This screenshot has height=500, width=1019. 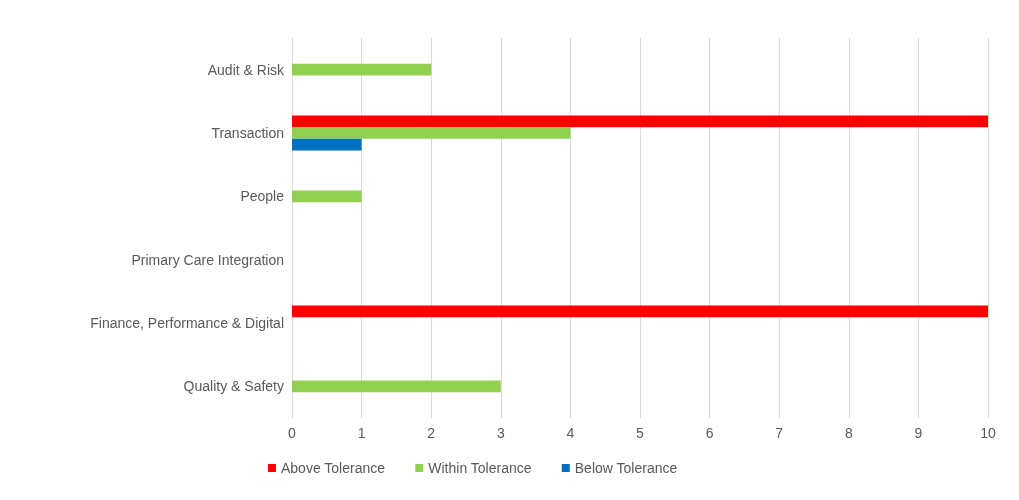 What do you see at coordinates (292, 433) in the screenshot?
I see `x-tick-label: 0` at bounding box center [292, 433].